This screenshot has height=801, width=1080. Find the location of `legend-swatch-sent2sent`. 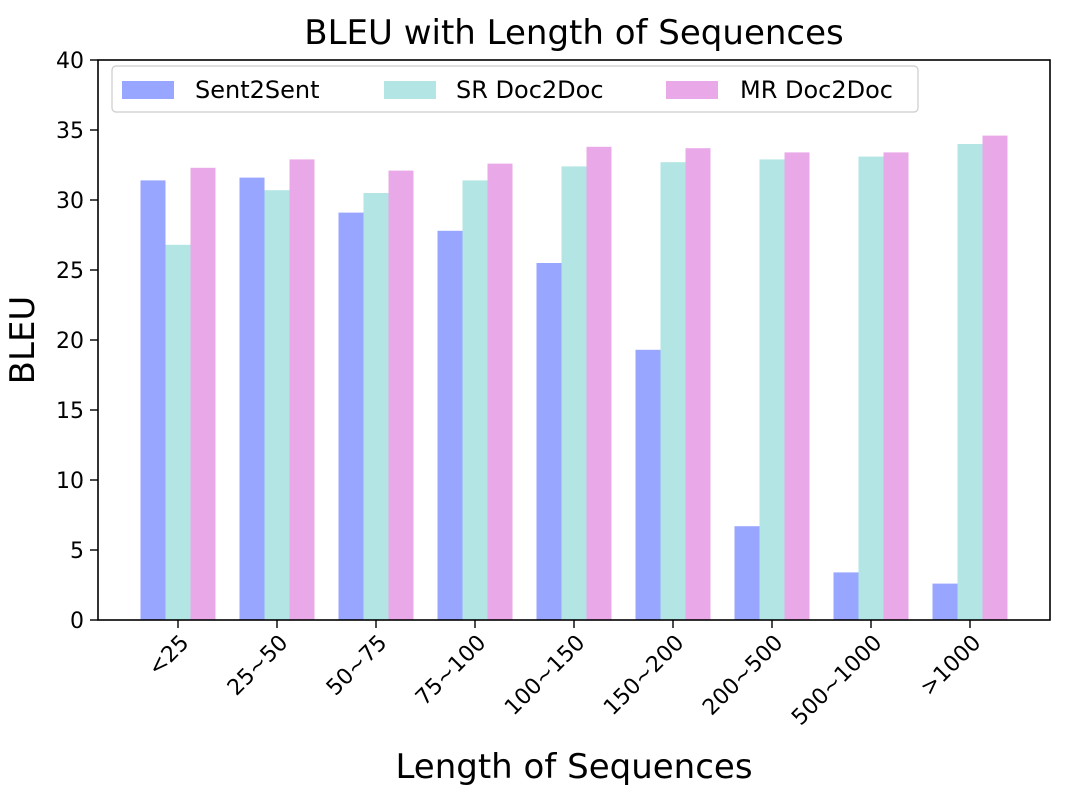

legend-swatch-sent2sent is located at coordinates (148, 90).